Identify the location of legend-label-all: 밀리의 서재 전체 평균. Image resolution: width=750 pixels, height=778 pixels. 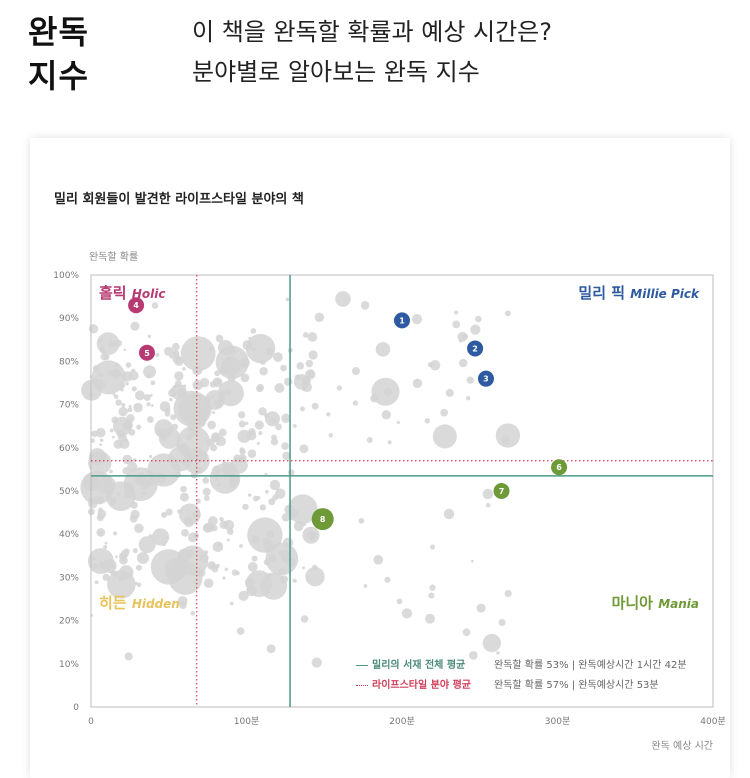
(419, 665).